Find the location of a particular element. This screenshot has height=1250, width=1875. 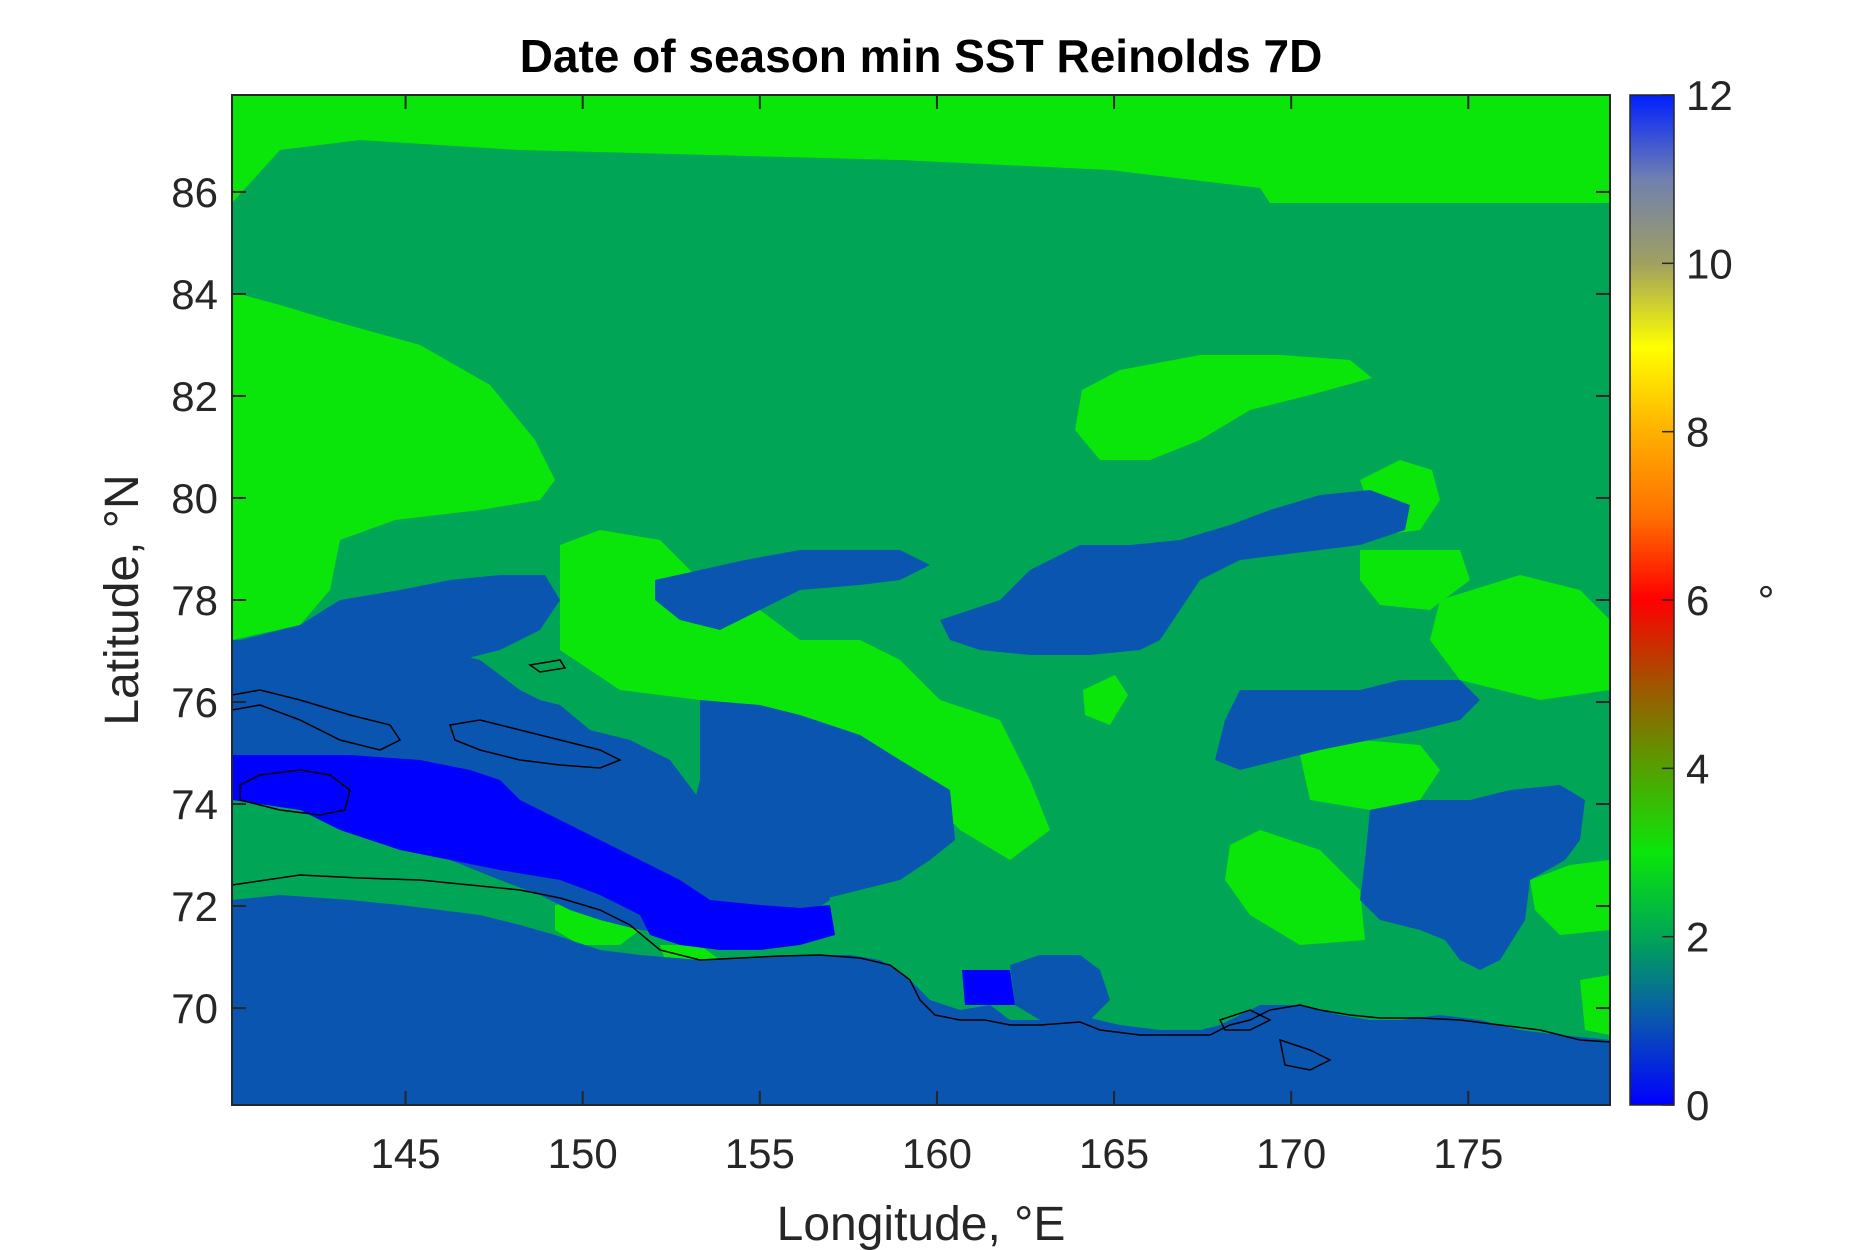

x-tick-label: 145 is located at coordinates (406, 1153).